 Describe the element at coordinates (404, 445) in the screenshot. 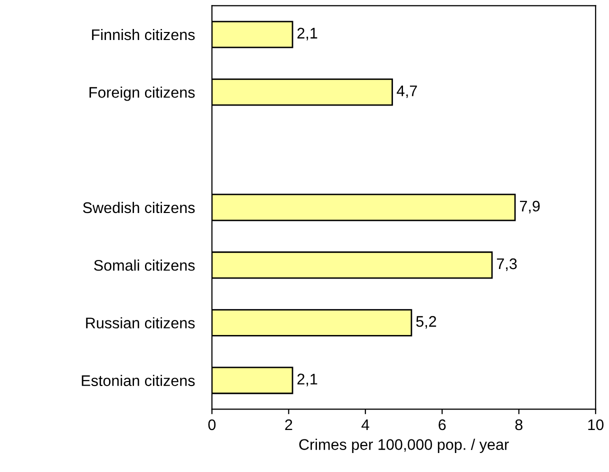

I see `x-axis-title: Crimes per 100,000 pop. / year` at that location.